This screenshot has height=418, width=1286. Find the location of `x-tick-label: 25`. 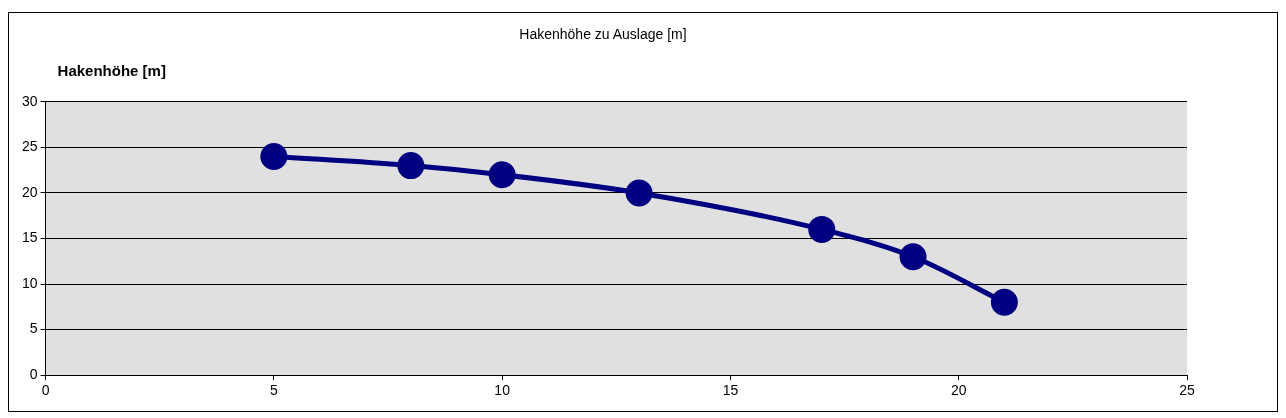

x-tick-label: 25 is located at coordinates (1187, 390).